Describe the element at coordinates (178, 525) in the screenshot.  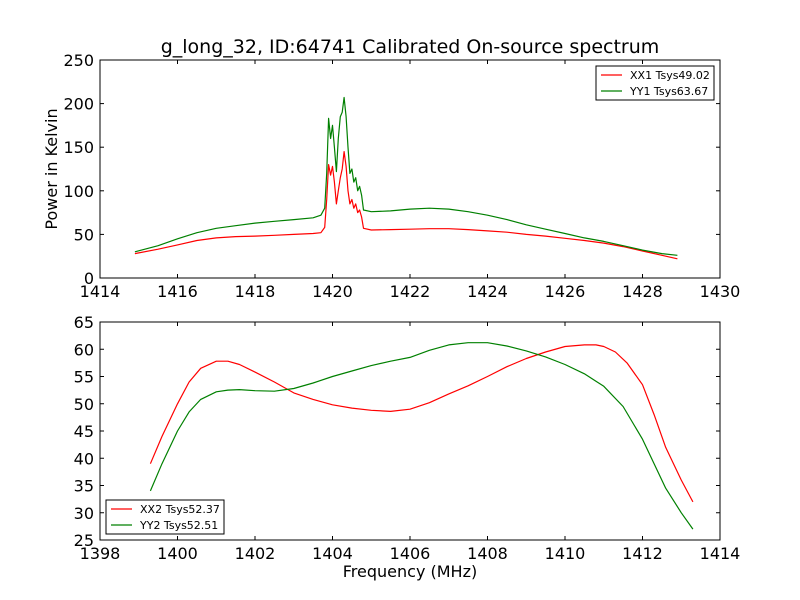
I see `bottom-legend-label-yy2: YY2 Tsys52.51` at that location.